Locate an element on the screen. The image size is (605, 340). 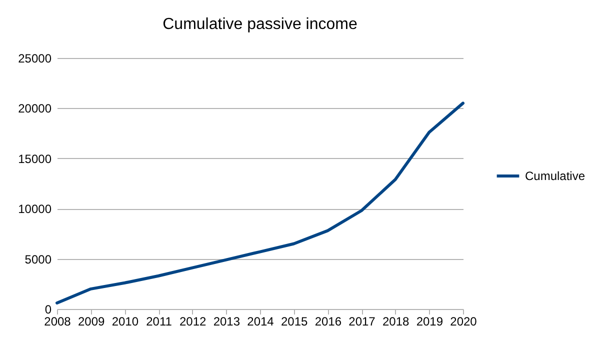
chart-title: Cumulative passive income is located at coordinates (260, 24).